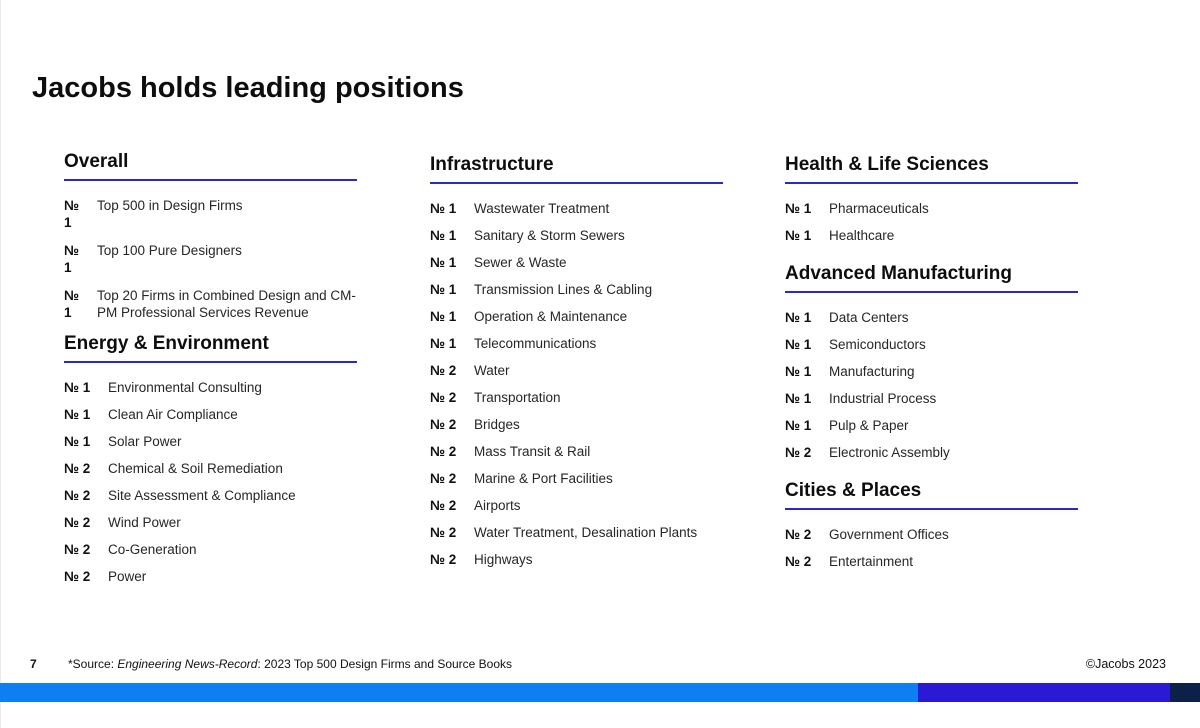  What do you see at coordinates (169, 250) in the screenshot?
I see `ranking-label: Top 100 Pure Designers` at bounding box center [169, 250].